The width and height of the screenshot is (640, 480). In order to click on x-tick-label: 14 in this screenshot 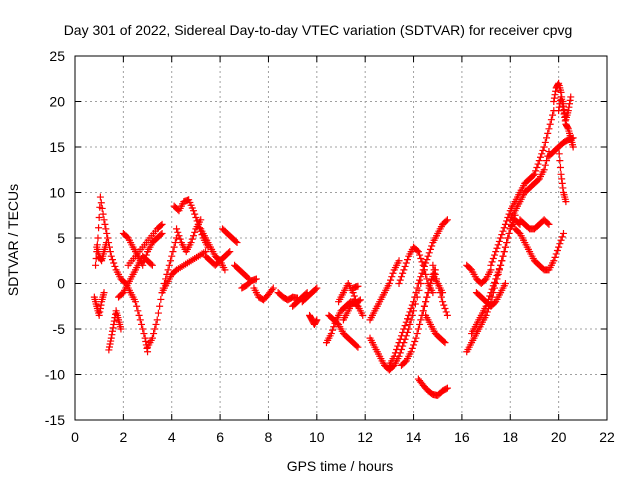, I will do `click(414, 437)`.